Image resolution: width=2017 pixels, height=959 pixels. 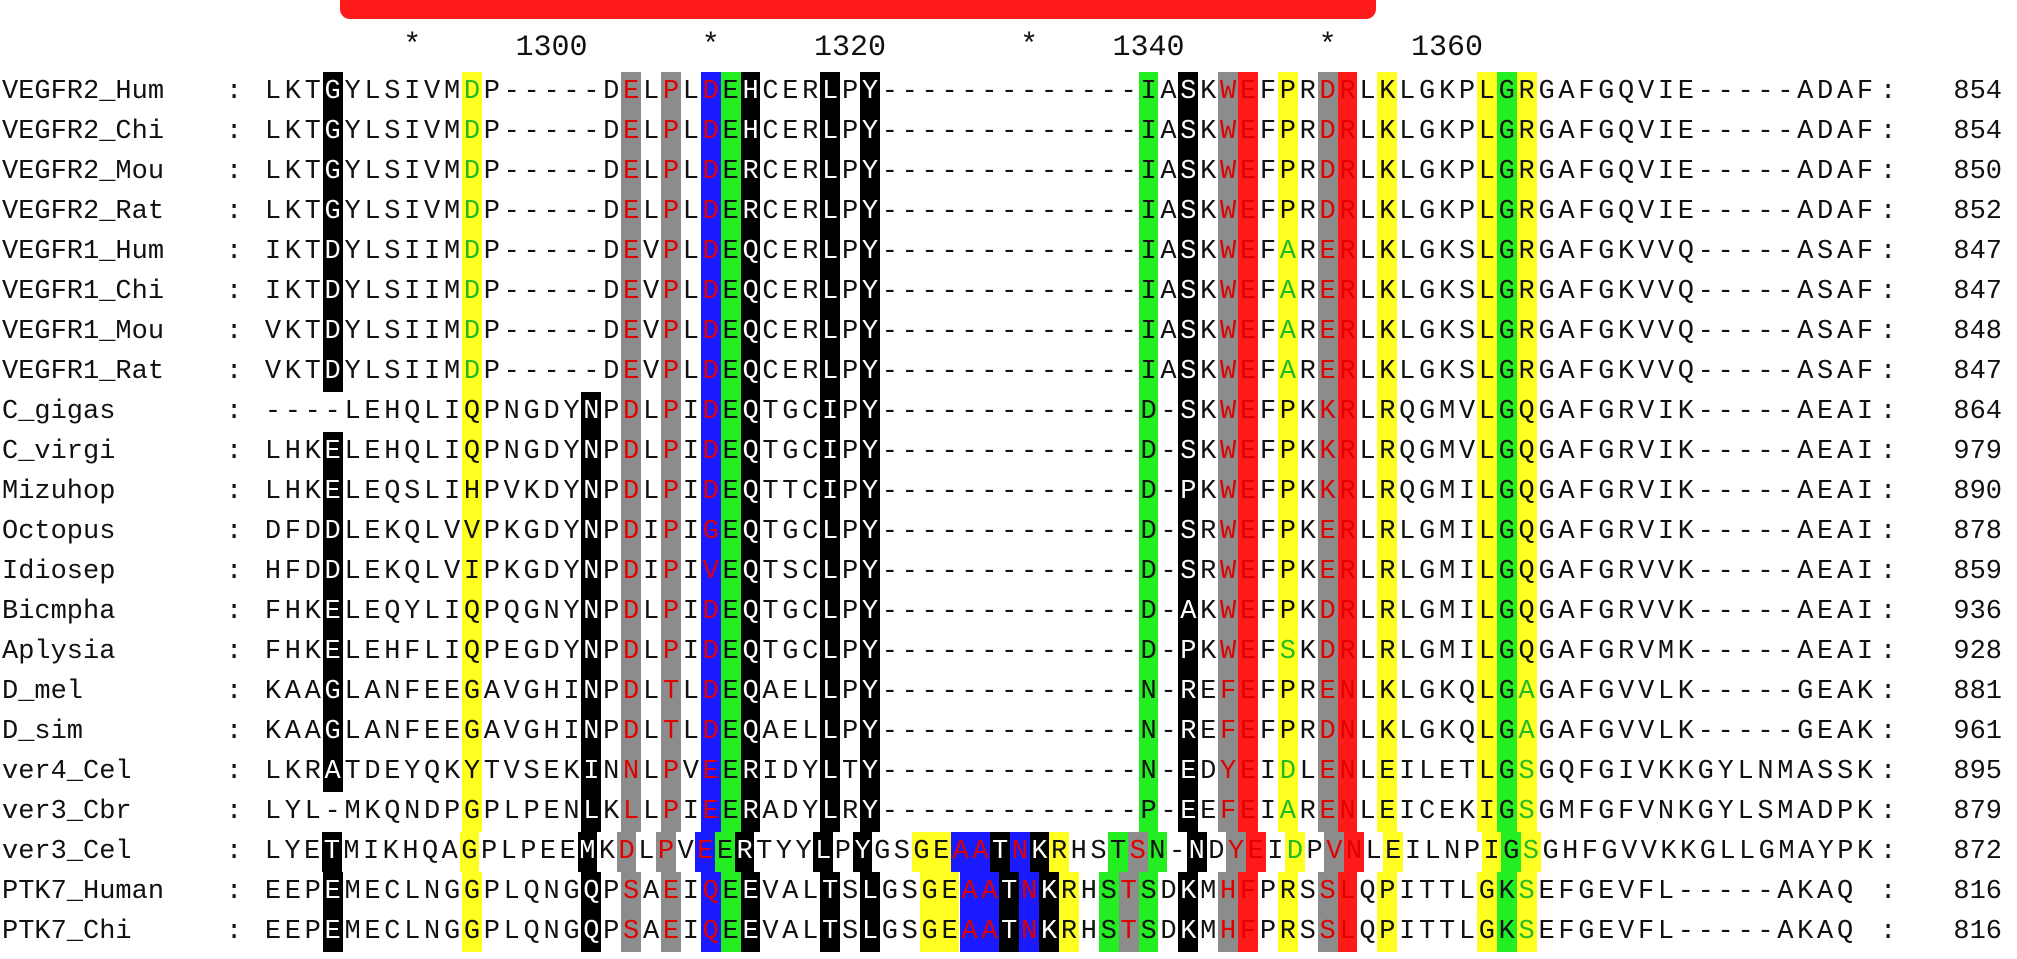 What do you see at coordinates (1825, 852) in the screenshot?
I see `residue: Y` at bounding box center [1825, 852].